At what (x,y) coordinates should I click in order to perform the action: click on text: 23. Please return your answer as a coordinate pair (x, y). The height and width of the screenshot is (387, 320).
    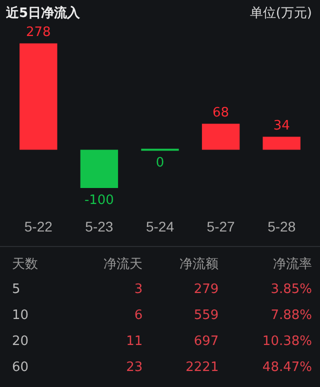
    Looking at the image, I should click on (134, 367).